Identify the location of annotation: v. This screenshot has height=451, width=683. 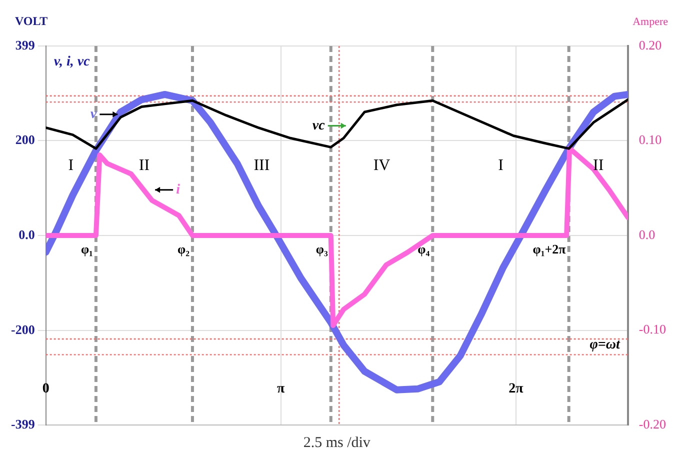
(94, 114).